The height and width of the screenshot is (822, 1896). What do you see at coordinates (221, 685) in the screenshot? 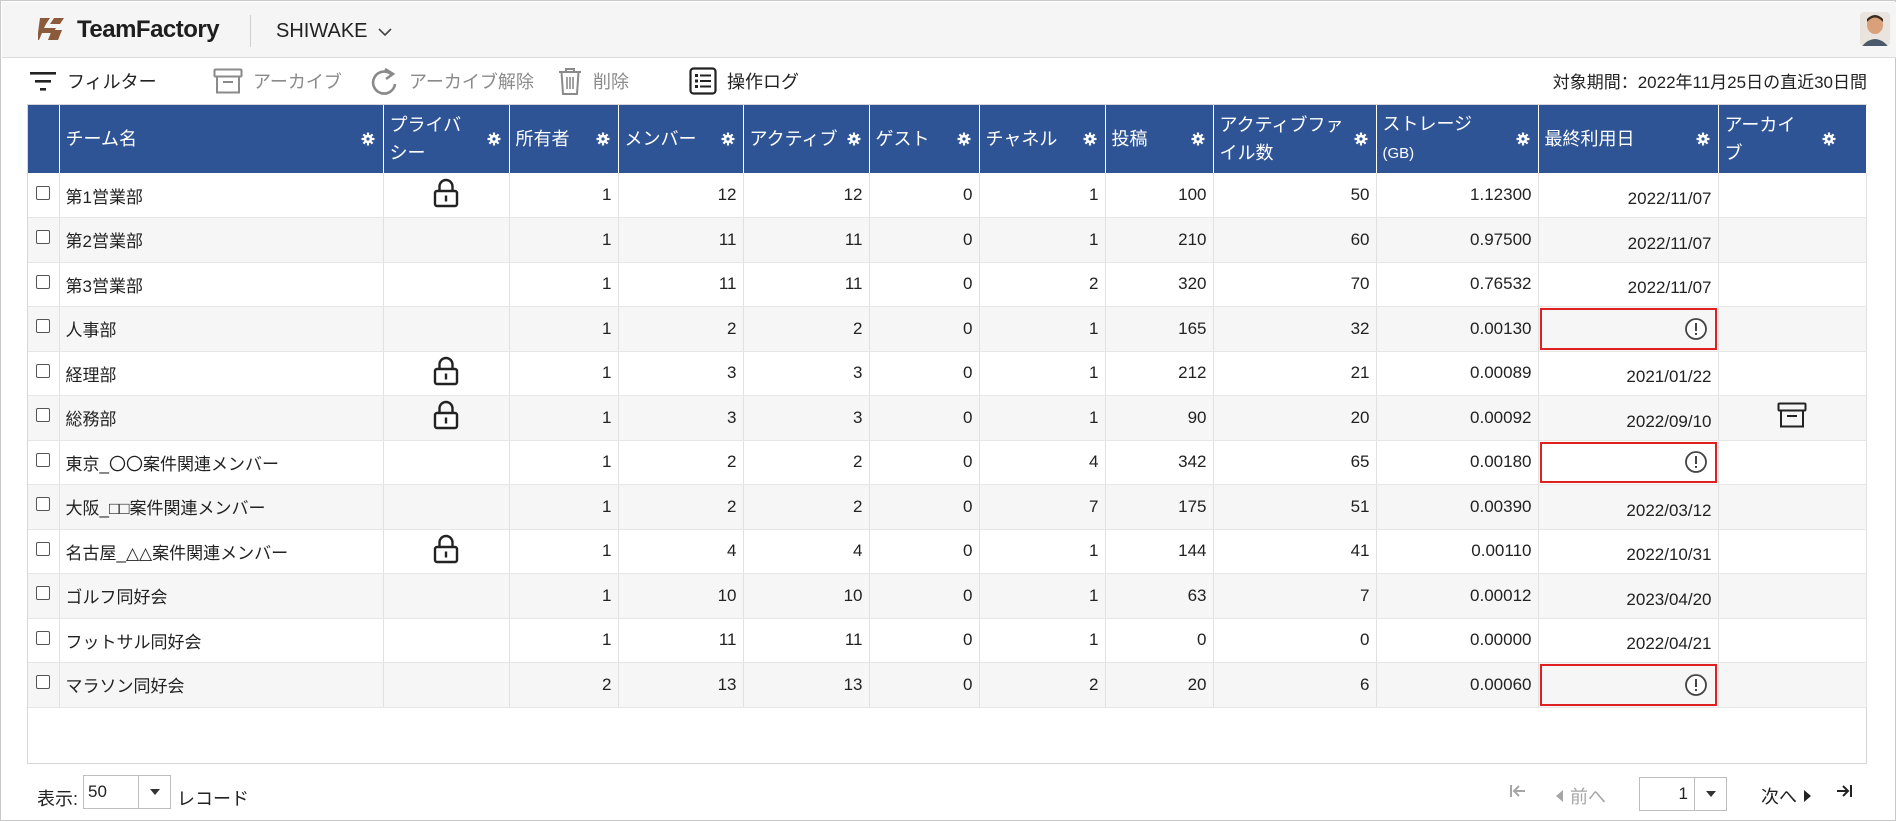
I see `team-name-cell: マラソン同好会` at bounding box center [221, 685].